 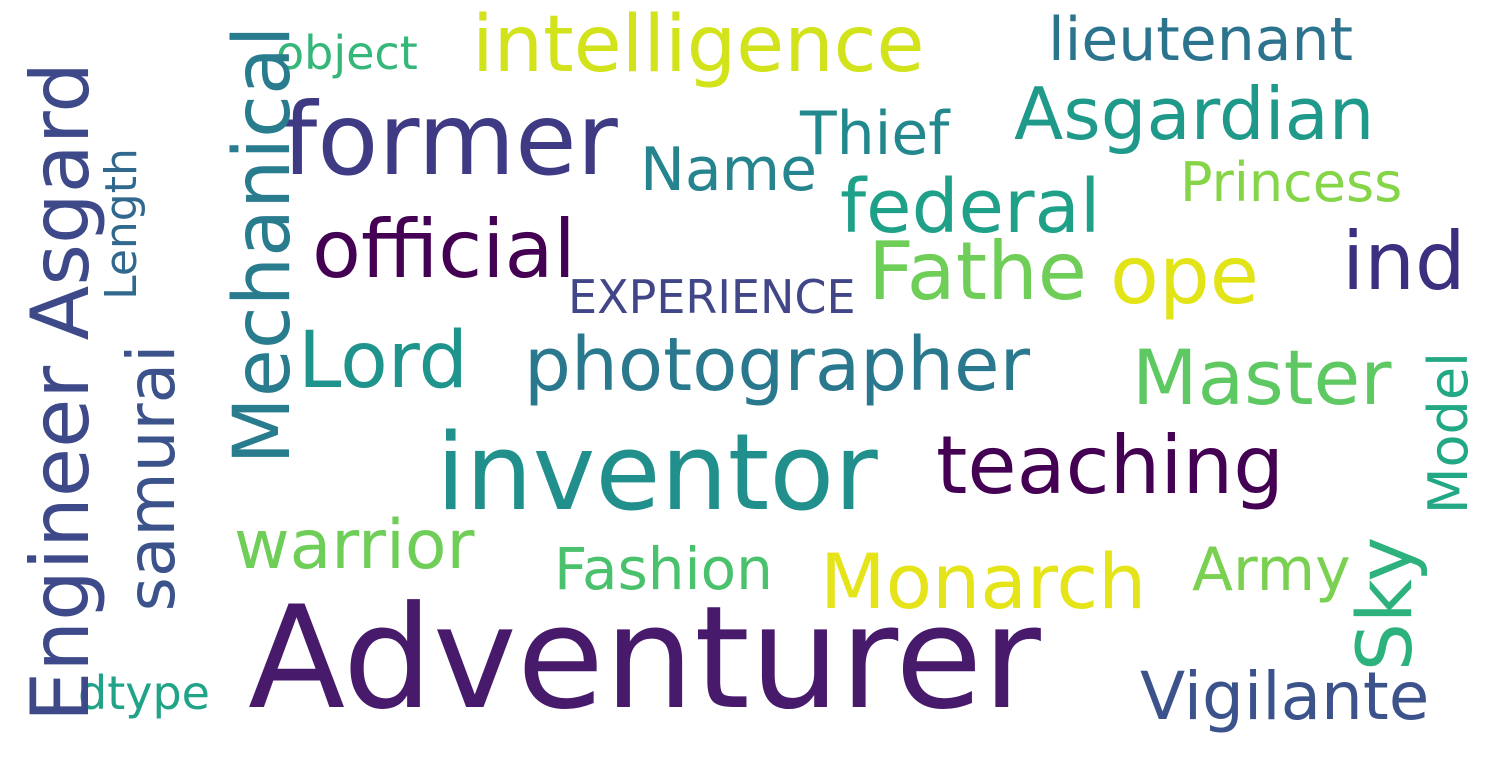 What do you see at coordinates (1110, 465) in the screenshot?
I see `word-teaching: teaching` at bounding box center [1110, 465].